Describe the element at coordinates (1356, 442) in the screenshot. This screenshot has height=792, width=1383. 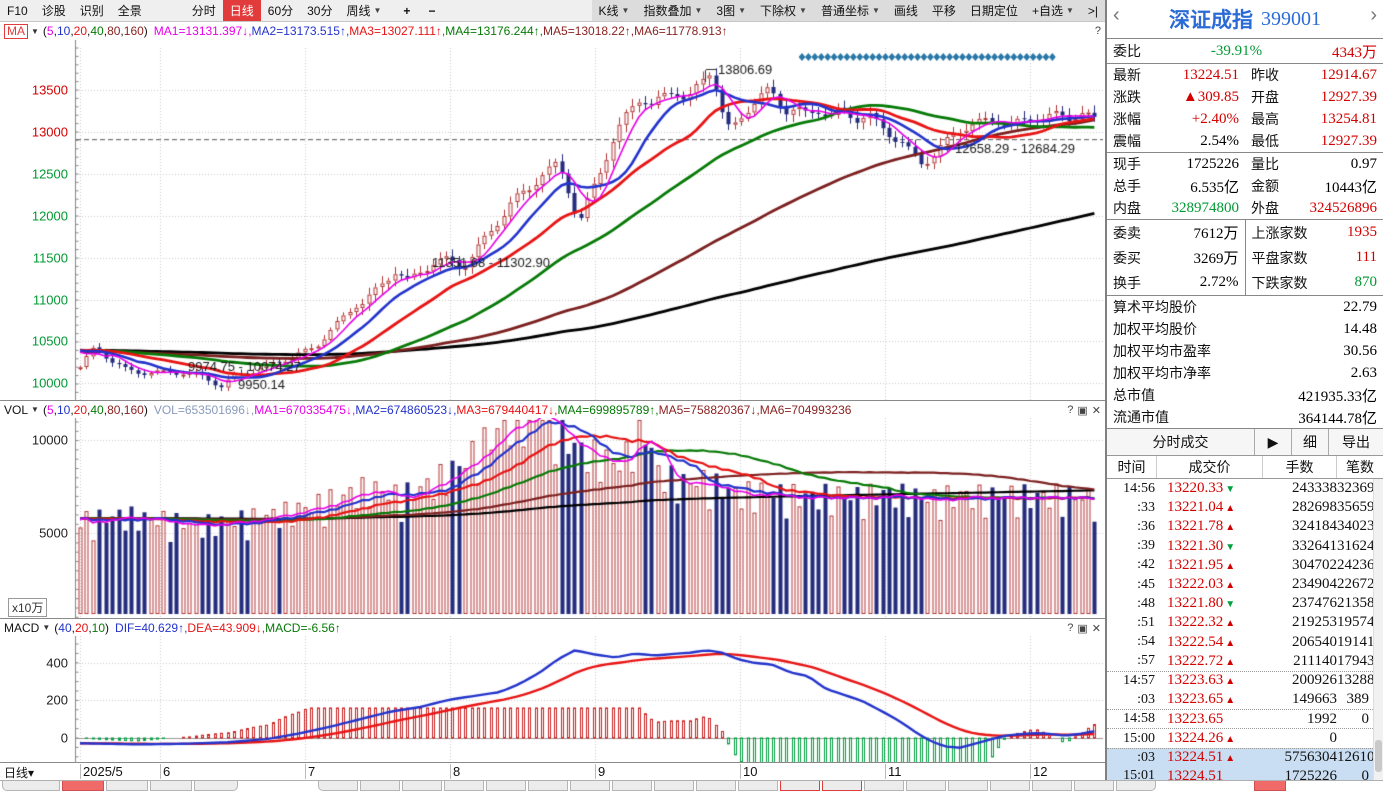
I see `export-button: 导出` at that location.